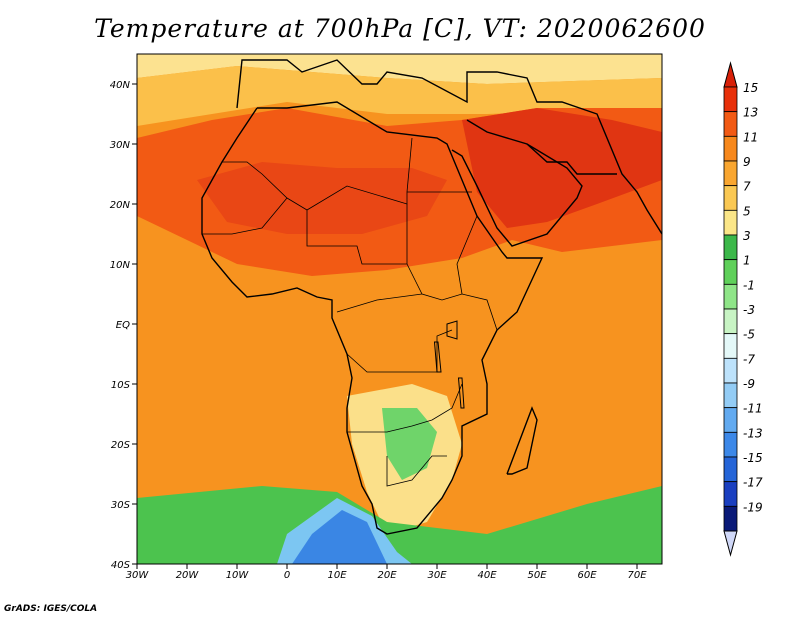  I want to click on field-southern-ocean-green, so click(399, 525).